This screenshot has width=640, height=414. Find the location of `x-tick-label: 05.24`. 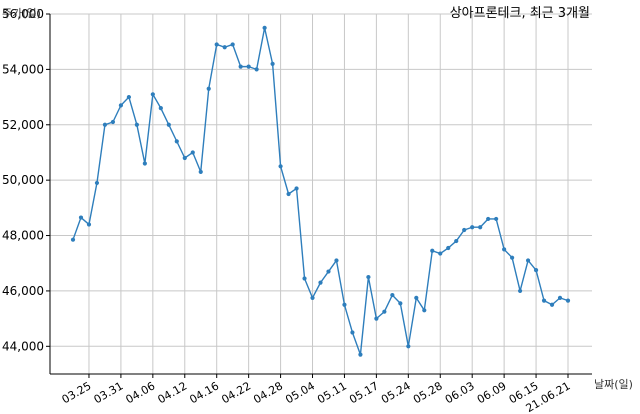

x-tick-label: 05.24 is located at coordinates (396, 392).